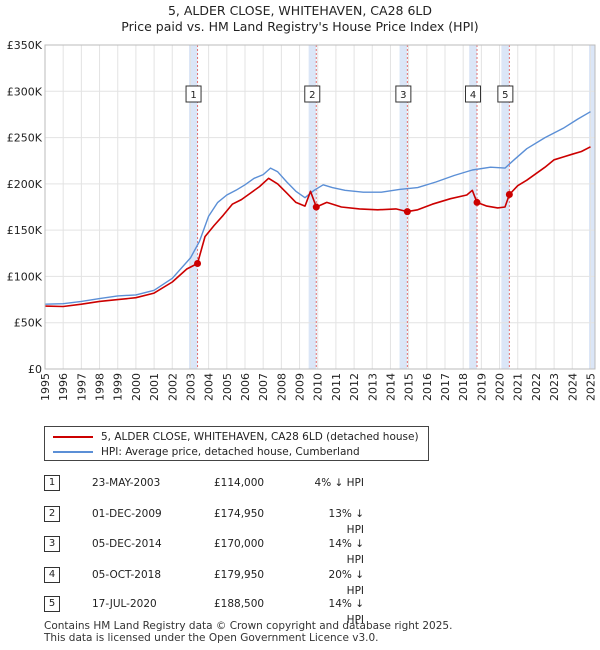 The image size is (600, 650). What do you see at coordinates (239, 575) in the screenshot?
I see `sale-price: £179,950` at bounding box center [239, 575].